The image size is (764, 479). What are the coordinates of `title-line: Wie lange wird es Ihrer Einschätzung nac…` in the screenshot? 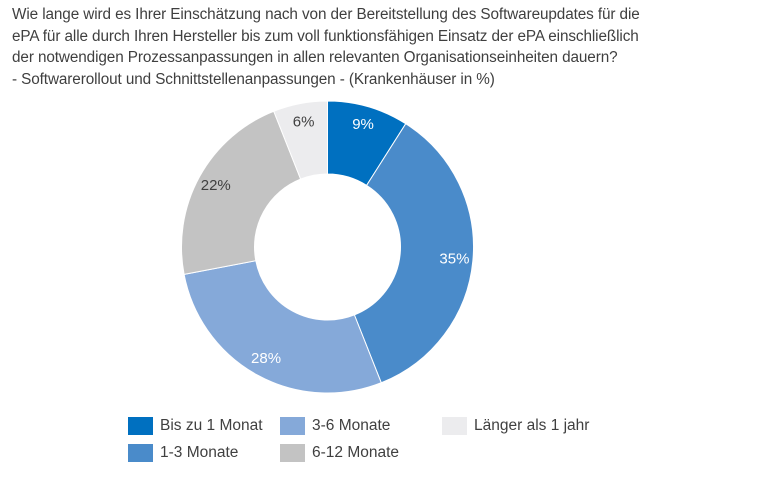 It's located at (326, 14).